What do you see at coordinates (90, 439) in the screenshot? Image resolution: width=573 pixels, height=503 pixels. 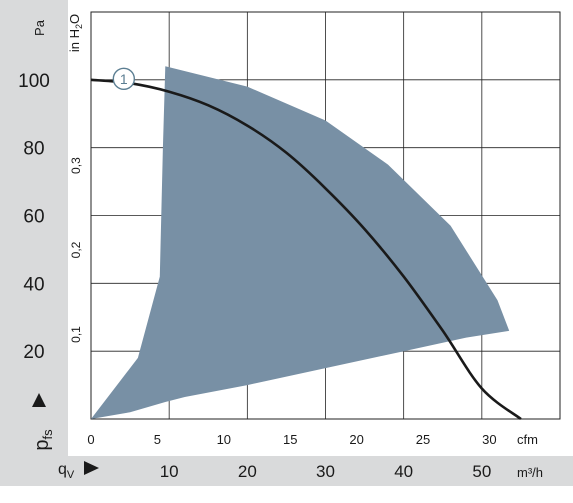 I see `x-tick-cfm-0: 0` at bounding box center [90, 439].